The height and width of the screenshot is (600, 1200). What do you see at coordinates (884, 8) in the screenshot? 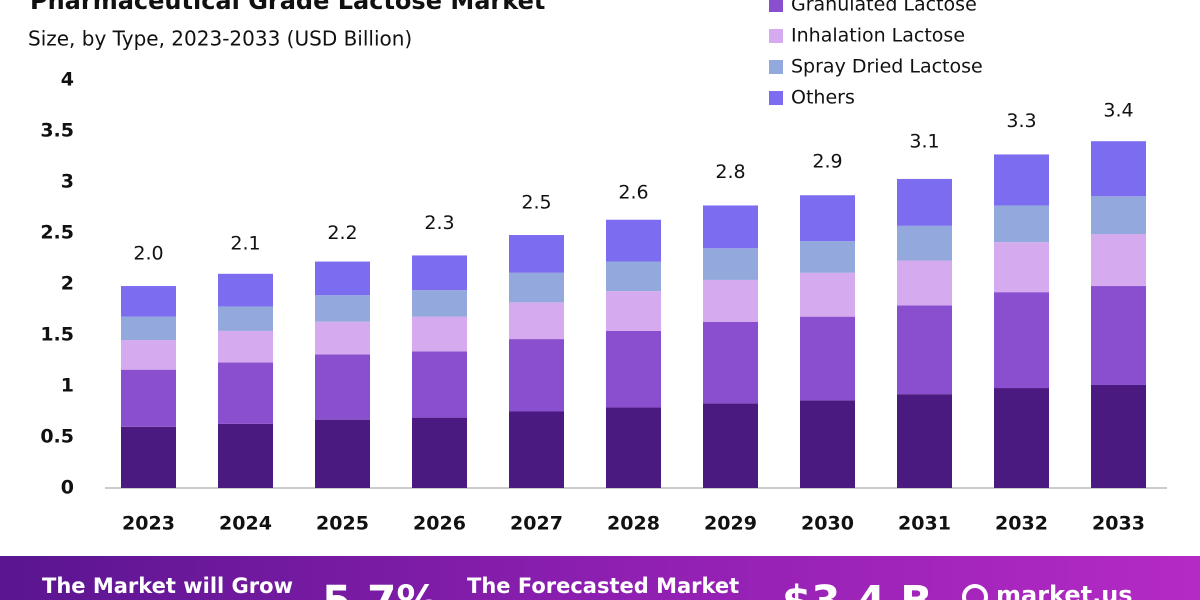
I see `legend-label: Granulated Lactose` at bounding box center [884, 8].